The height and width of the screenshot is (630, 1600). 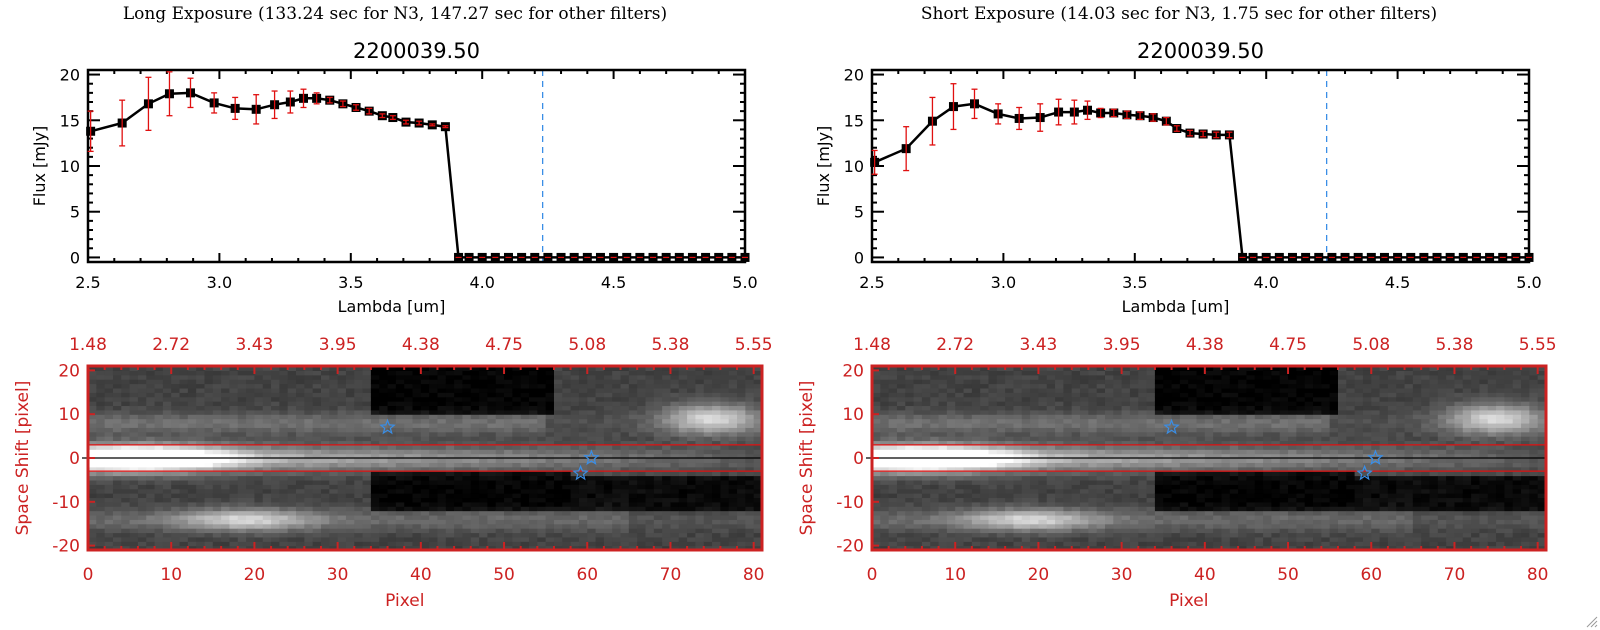 I want to click on chart-title: 2200039.50, so click(x=1200, y=51).